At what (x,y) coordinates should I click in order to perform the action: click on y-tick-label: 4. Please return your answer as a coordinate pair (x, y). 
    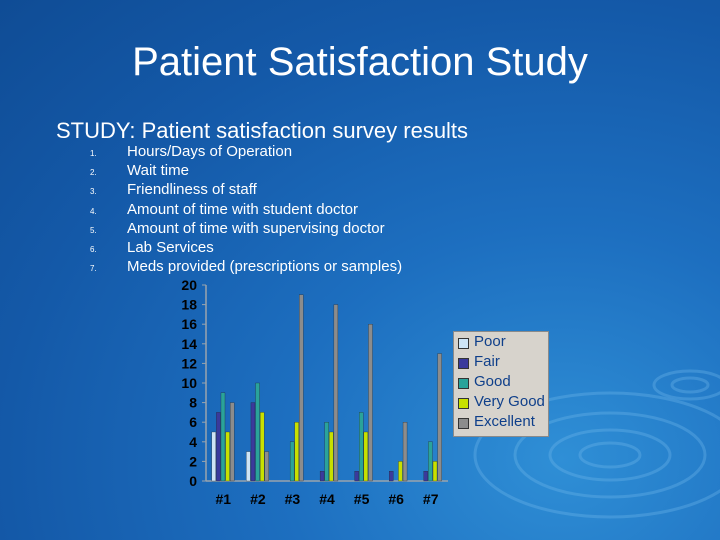
    Looking at the image, I should click on (193, 442).